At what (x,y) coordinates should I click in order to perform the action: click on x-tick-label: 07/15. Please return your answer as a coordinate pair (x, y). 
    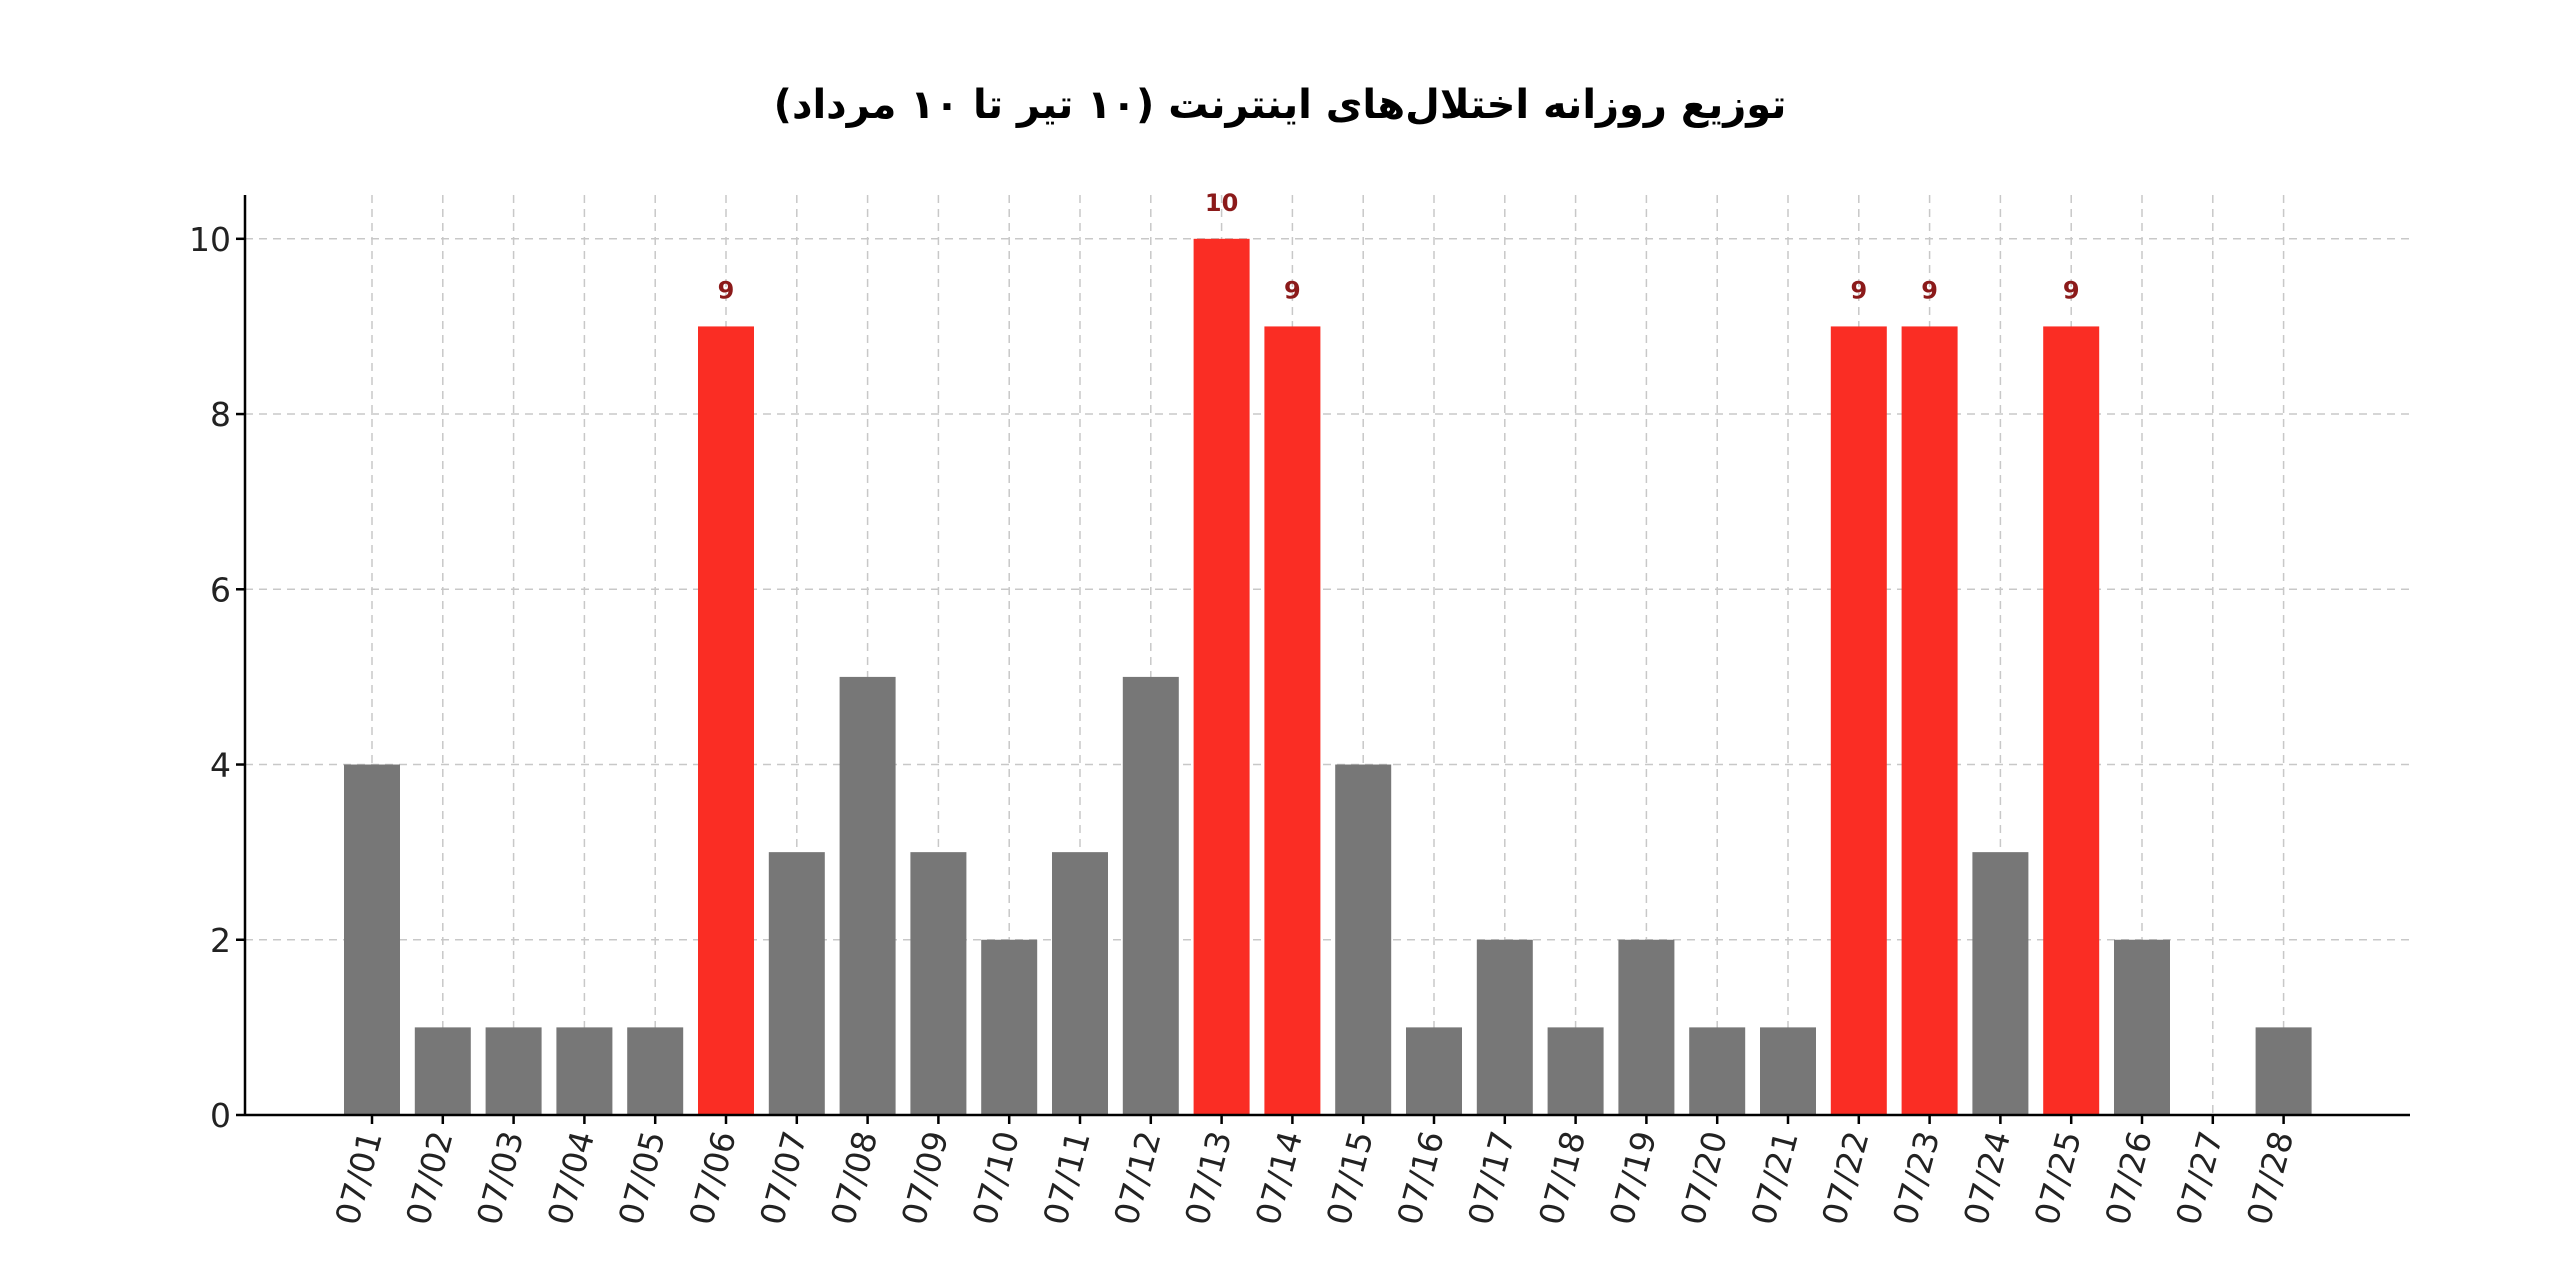
    Looking at the image, I should click on (1350, 1178).